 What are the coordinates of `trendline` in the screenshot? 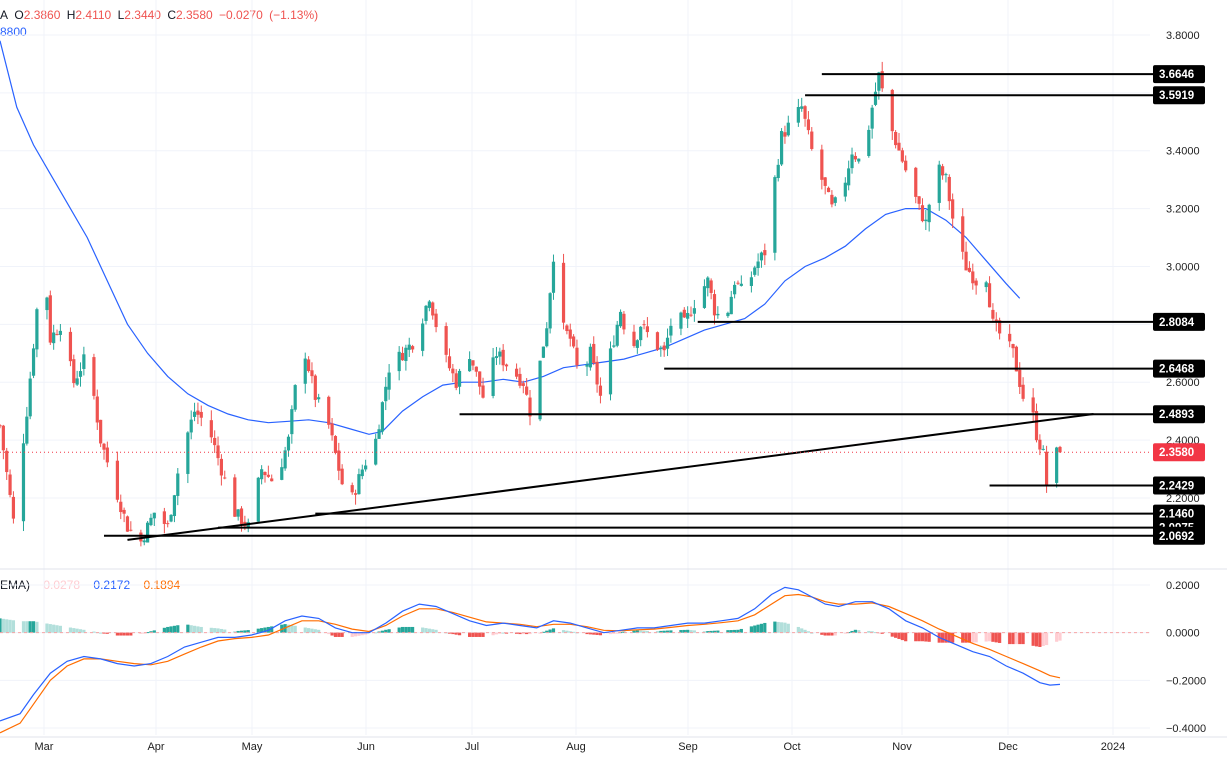 It's located at (610, 477).